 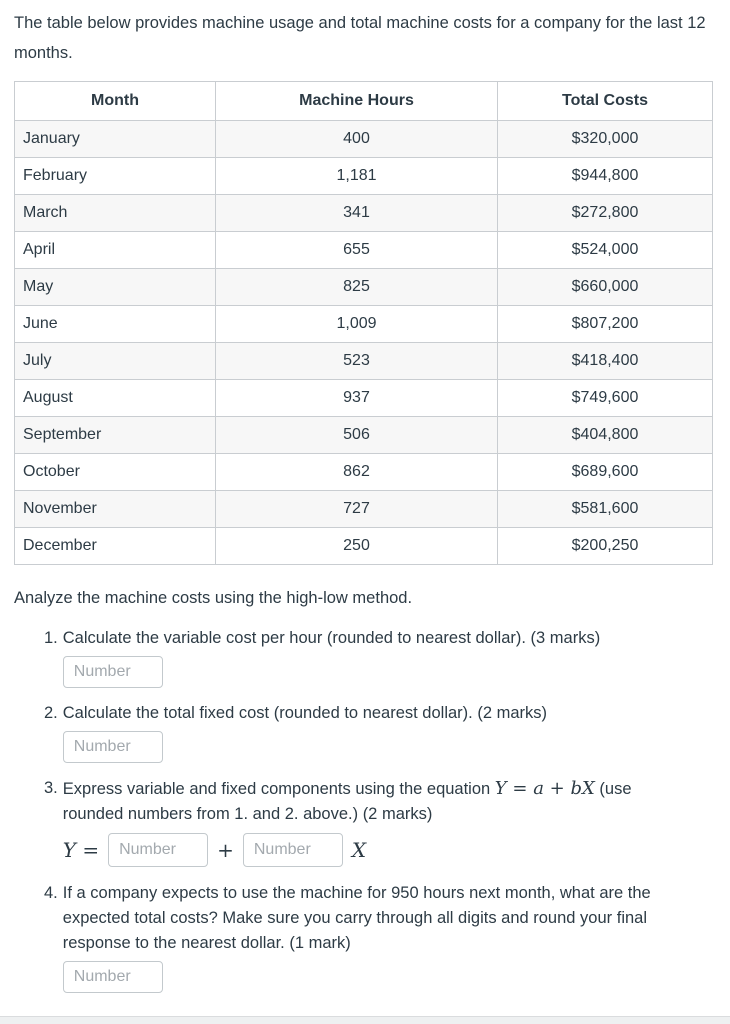 I want to click on equation-inline: Y = a + bX, so click(x=544, y=788).